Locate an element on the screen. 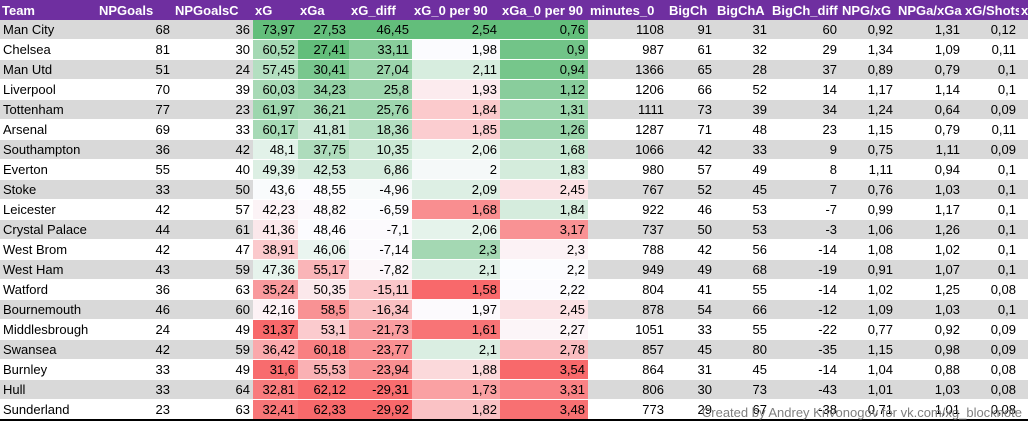 The height and width of the screenshot is (424, 1028). stat-cell: 1,34 is located at coordinates (868, 49).